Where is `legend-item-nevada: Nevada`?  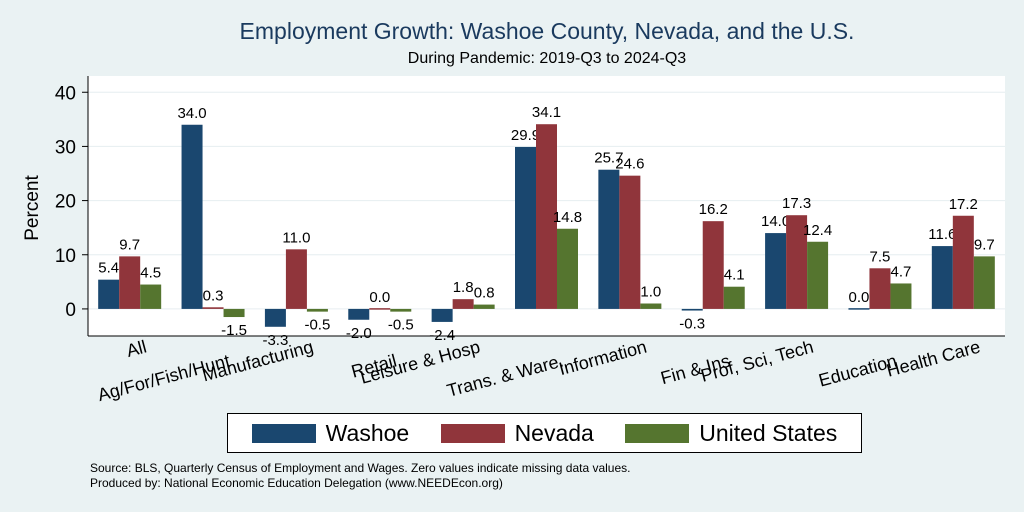 legend-item-nevada: Nevada is located at coordinates (517, 433).